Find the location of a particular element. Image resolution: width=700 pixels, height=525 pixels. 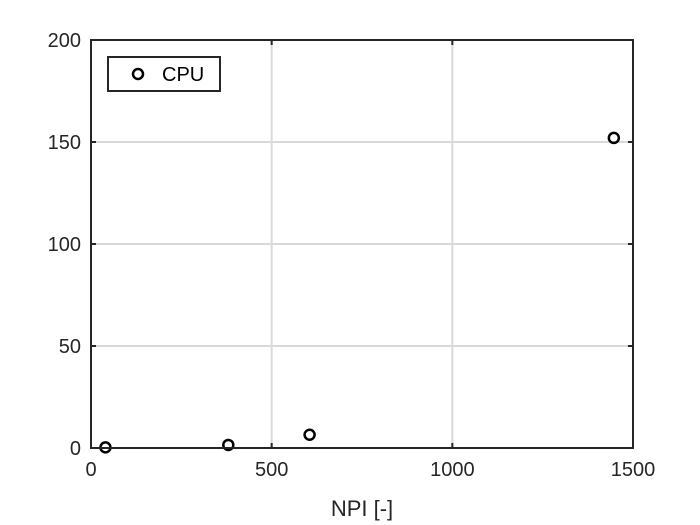

x-tick-label: 0 is located at coordinates (90, 470).